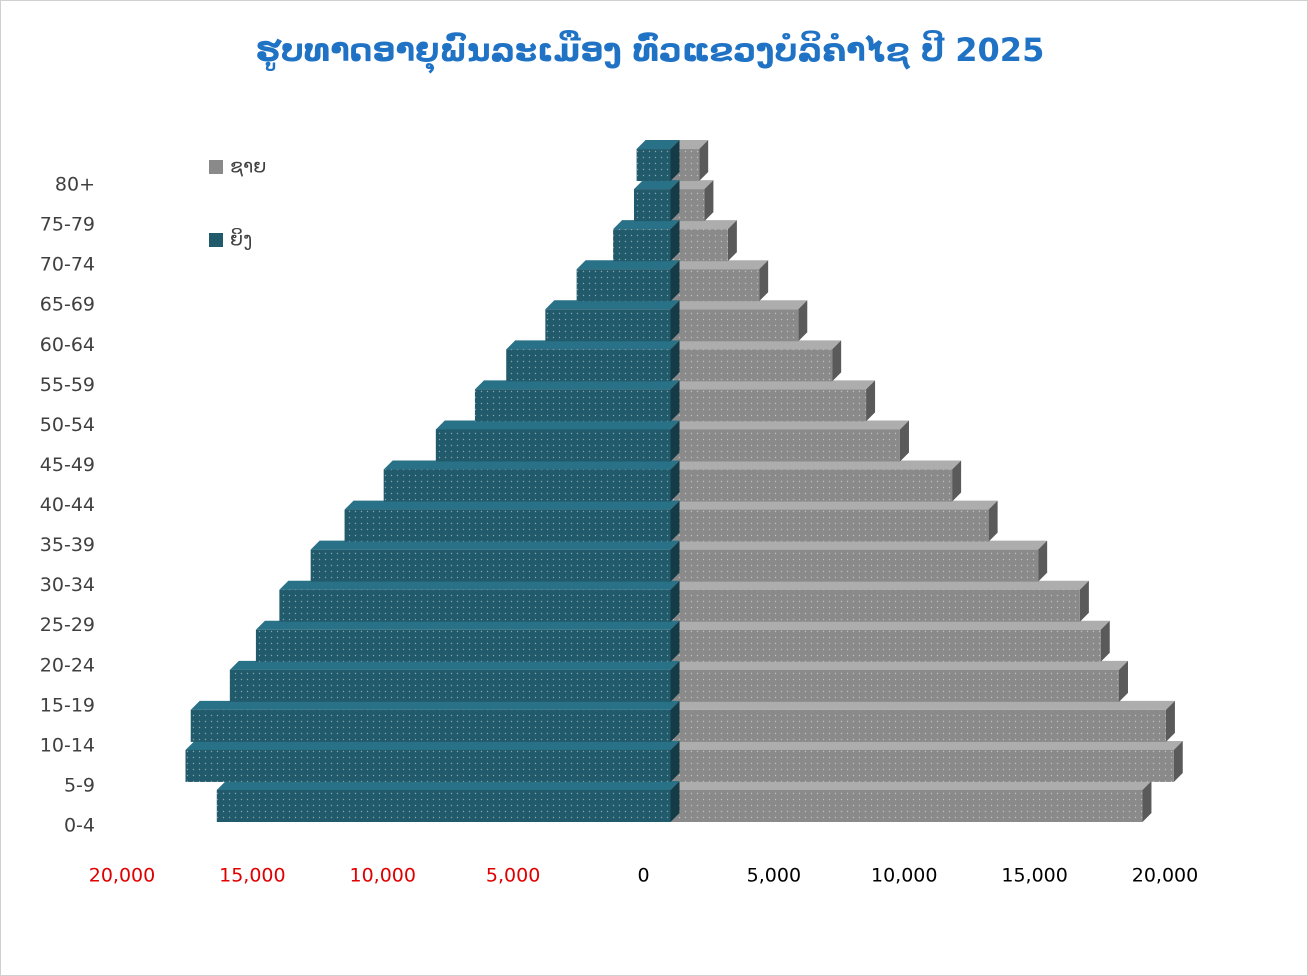 The image size is (1308, 976). I want to click on y-tick-label: 35-39, so click(67, 545).